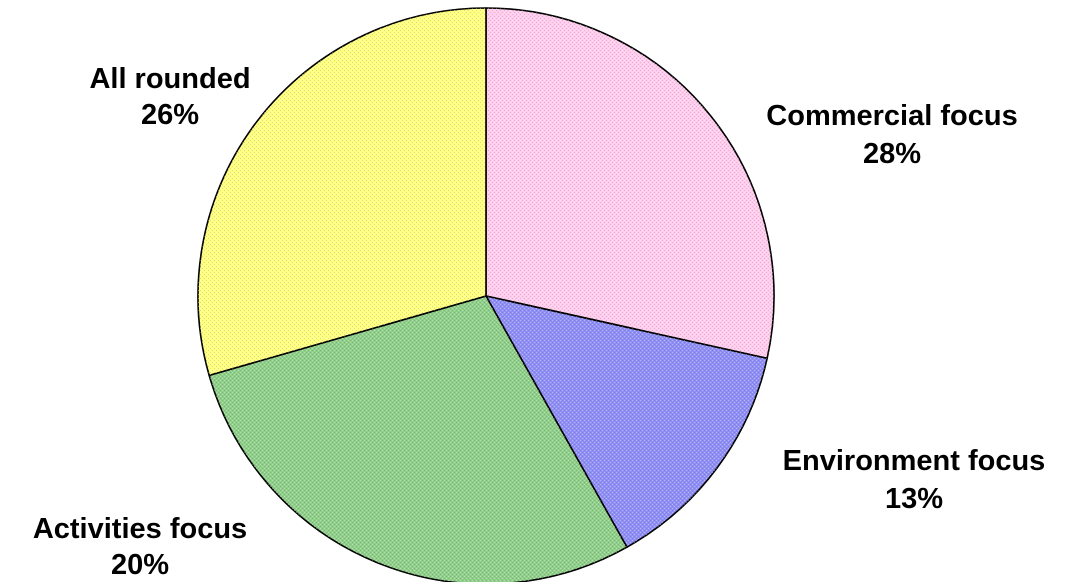  Describe the element at coordinates (169, 79) in the screenshot. I see `slice-label-all-rounded: All rounded` at that location.